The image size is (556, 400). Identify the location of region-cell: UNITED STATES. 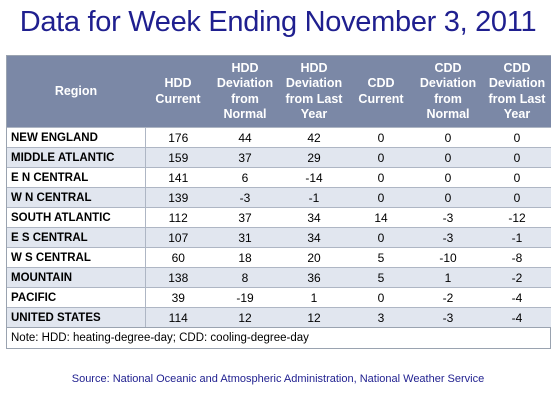
(76, 317).